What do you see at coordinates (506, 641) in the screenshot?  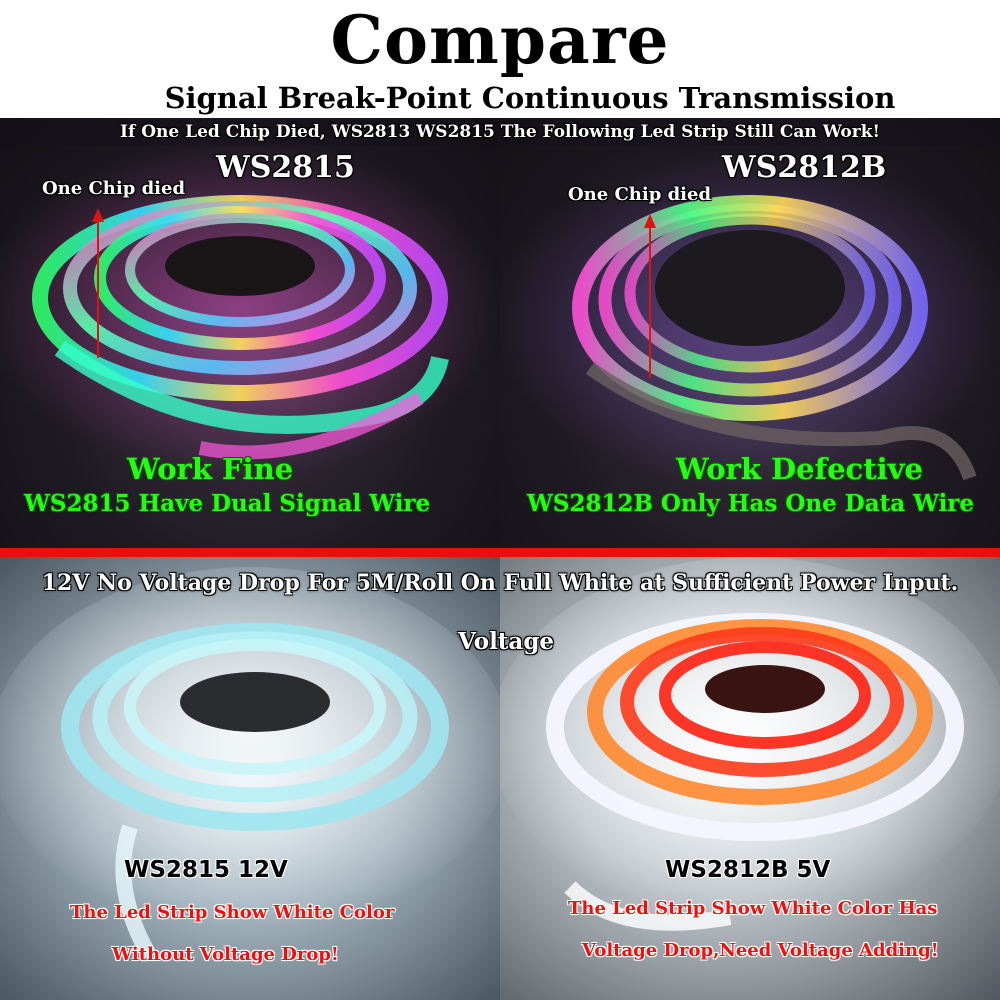 I see `voltage-label: Voltage` at bounding box center [506, 641].